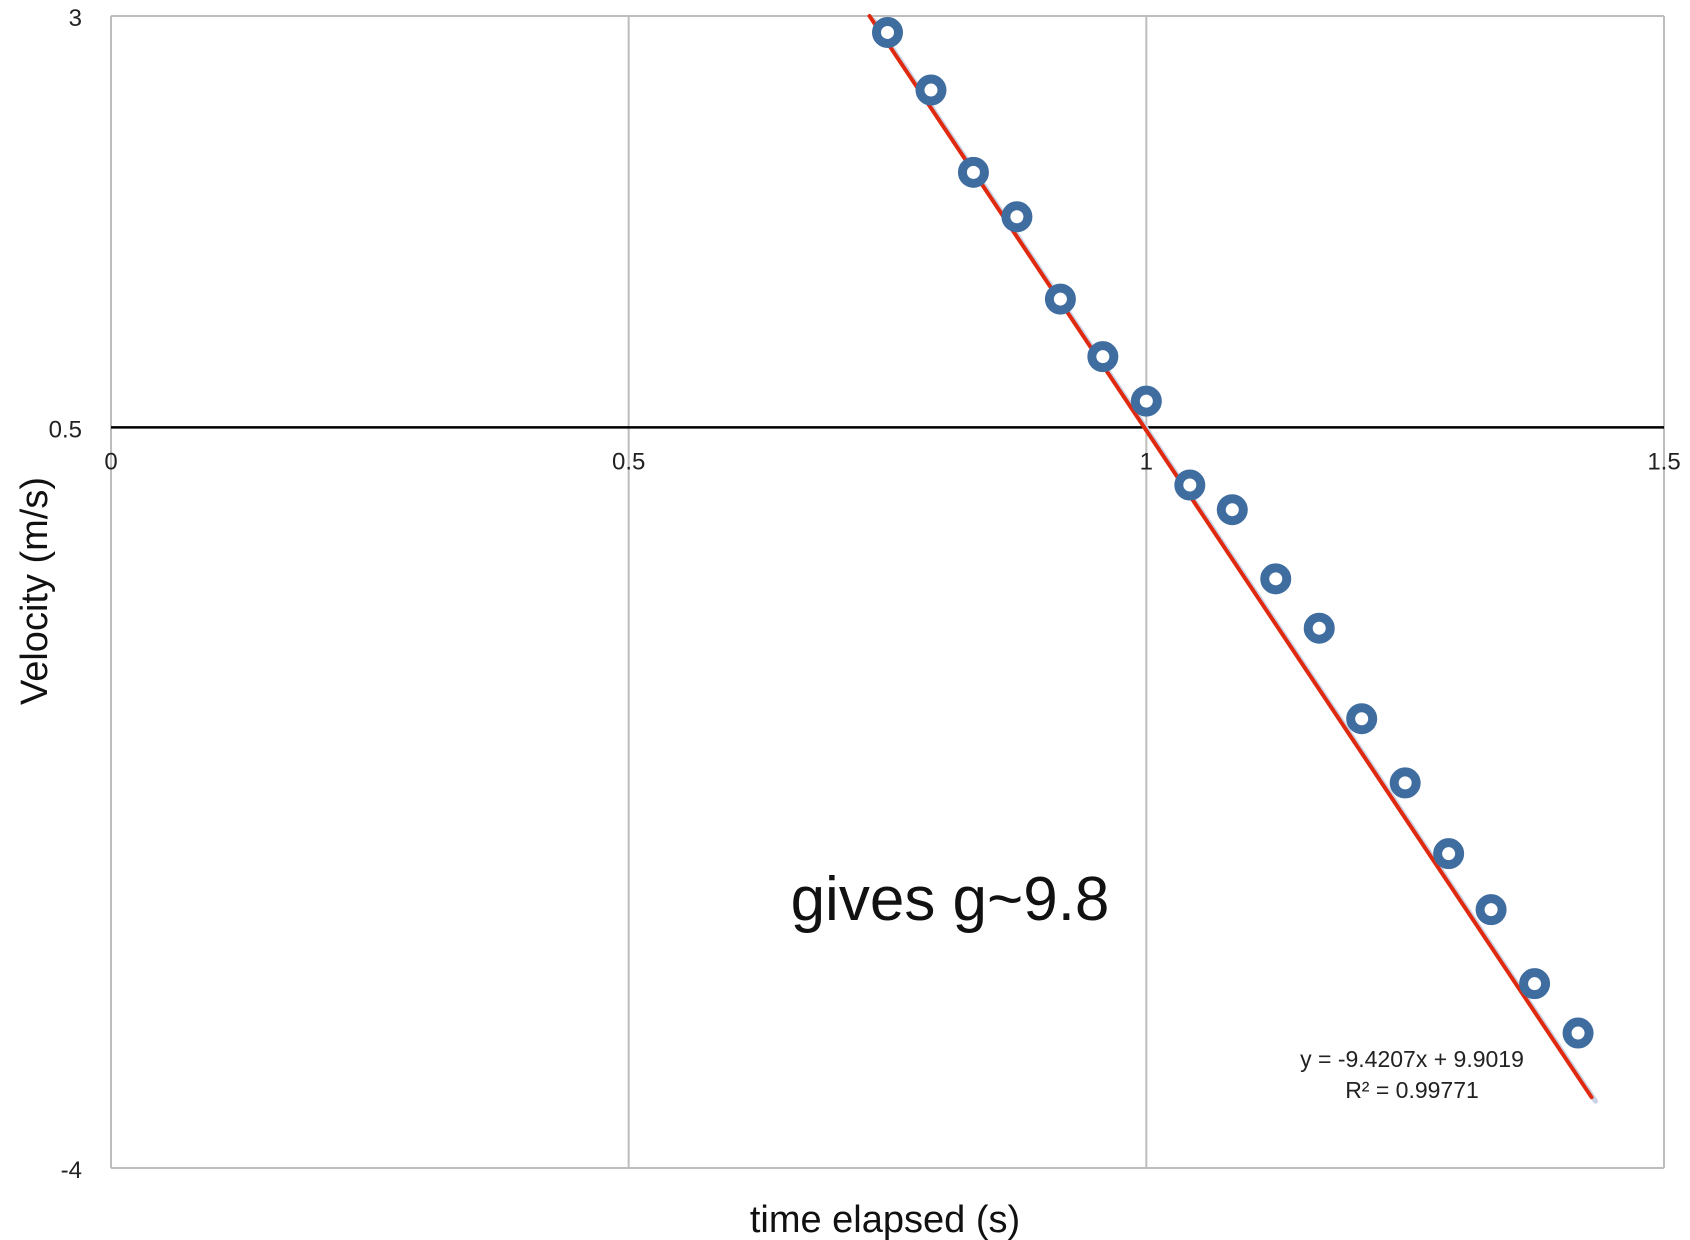 This screenshot has height=1240, width=1690. What do you see at coordinates (1663, 461) in the screenshot?
I see `x-tick-label: 1.5` at bounding box center [1663, 461].